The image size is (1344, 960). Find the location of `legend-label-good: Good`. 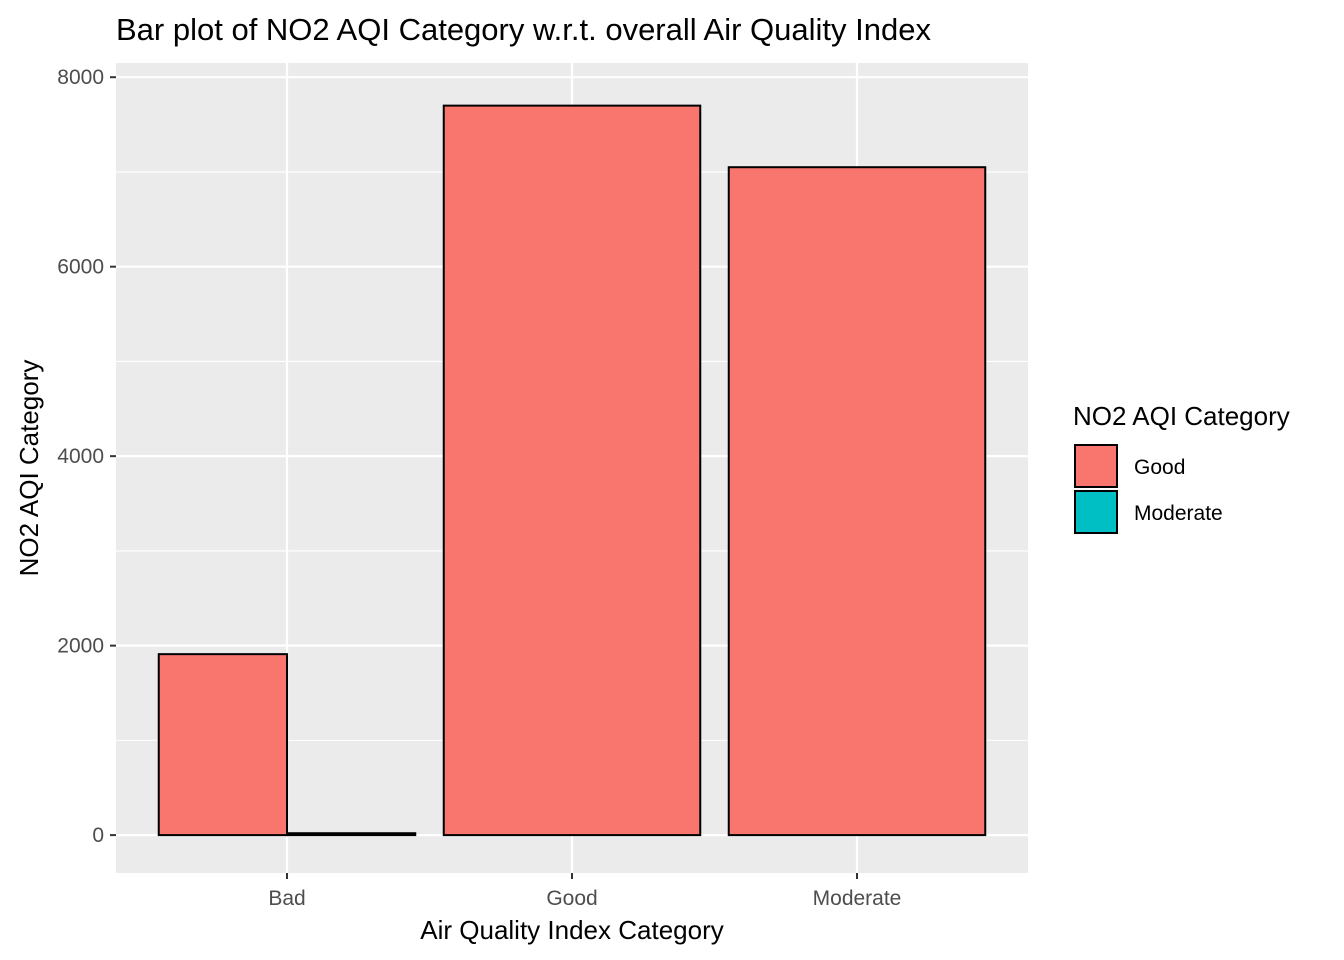

legend-label-good: Good is located at coordinates (1159, 467).